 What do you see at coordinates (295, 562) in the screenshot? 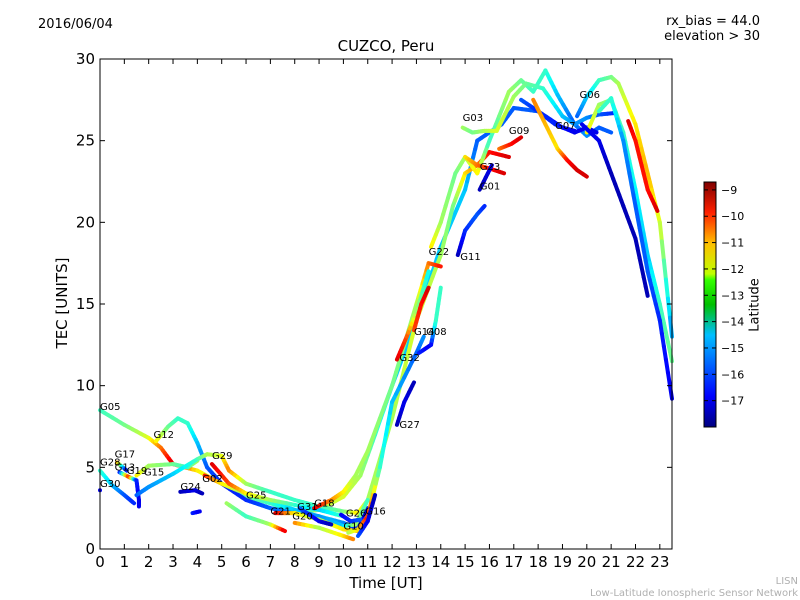
I see `x-tick-label: 8` at bounding box center [295, 562].